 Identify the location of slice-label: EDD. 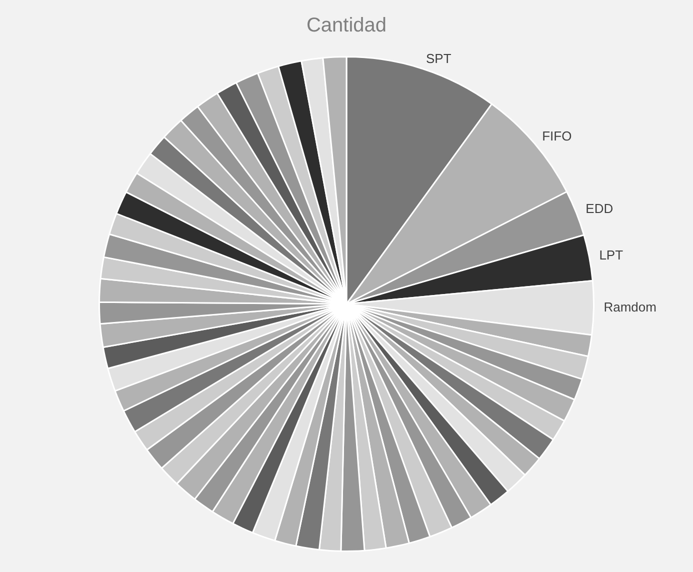
(600, 208).